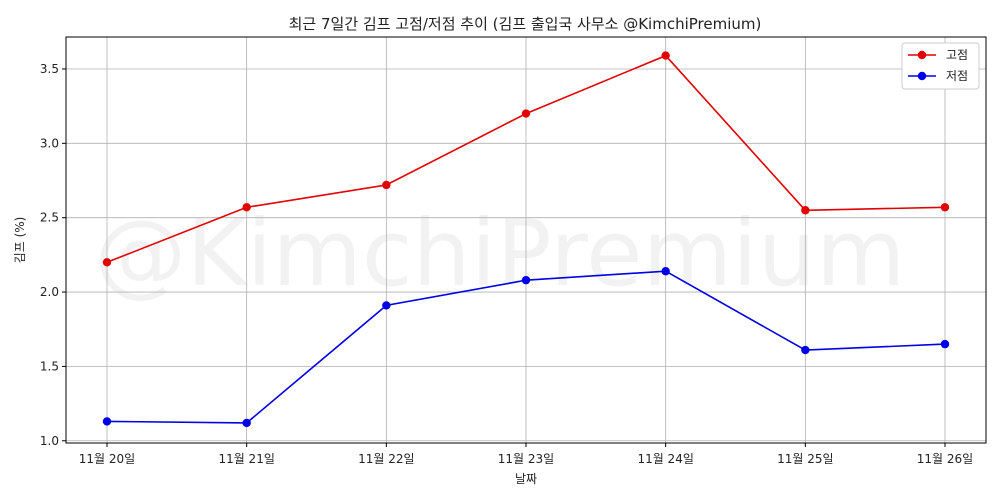 Image resolution: width=1000 pixels, height=504 pixels. I want to click on x-tick-label: 11월 23일, so click(526, 459).